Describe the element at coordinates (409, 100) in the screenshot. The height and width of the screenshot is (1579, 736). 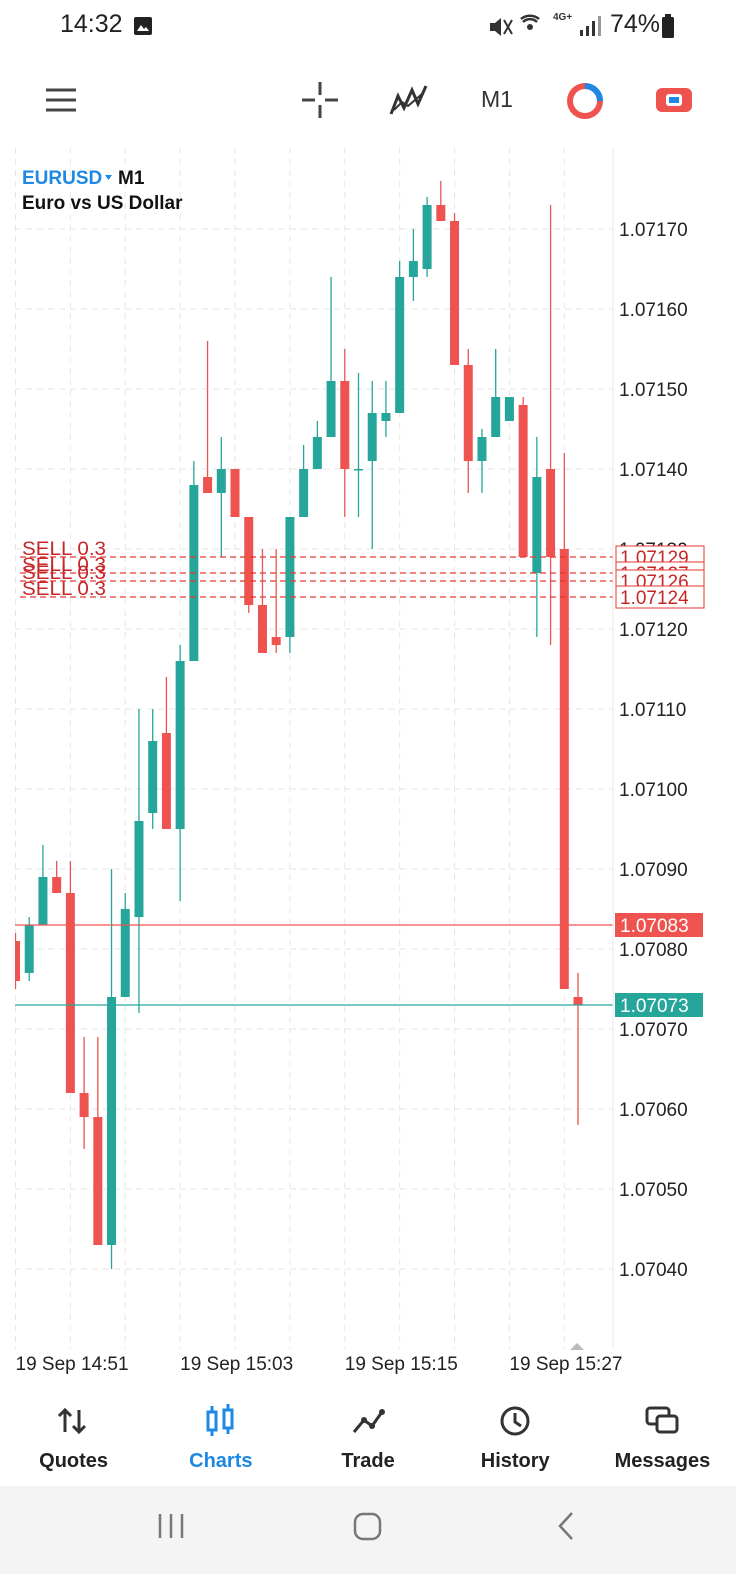
I see `indicators-button` at that location.